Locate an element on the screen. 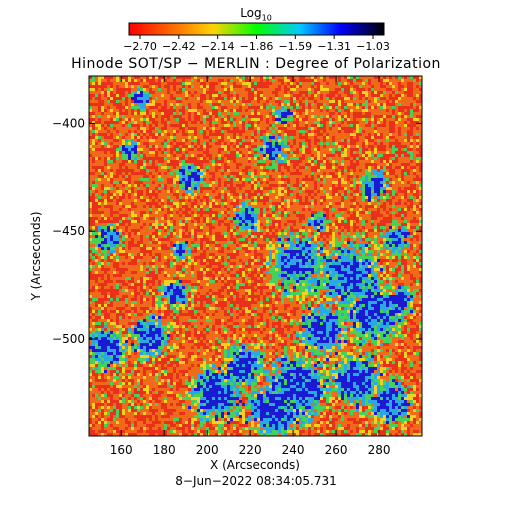 Image resolution: width=512 pixels, height=512 pixels. timestamp: 8−Jun−2022 08:34:05.731 is located at coordinates (256, 481).